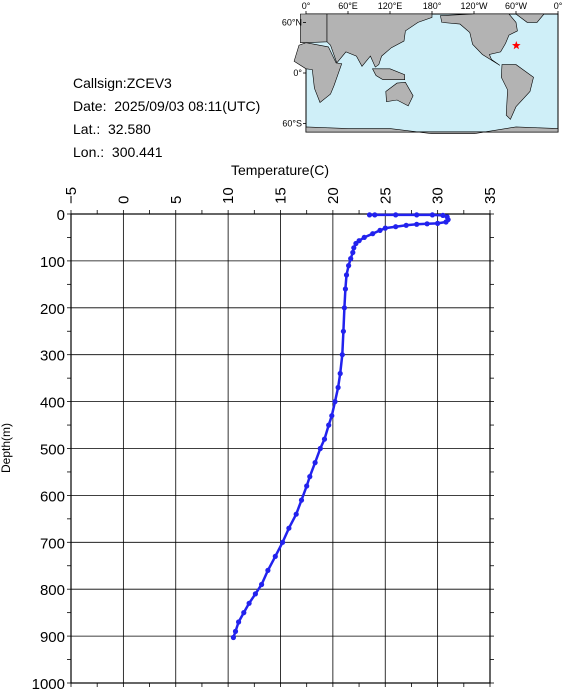  Describe the element at coordinates (438, 195) in the screenshot. I see `x-tick-label: 30` at that location.